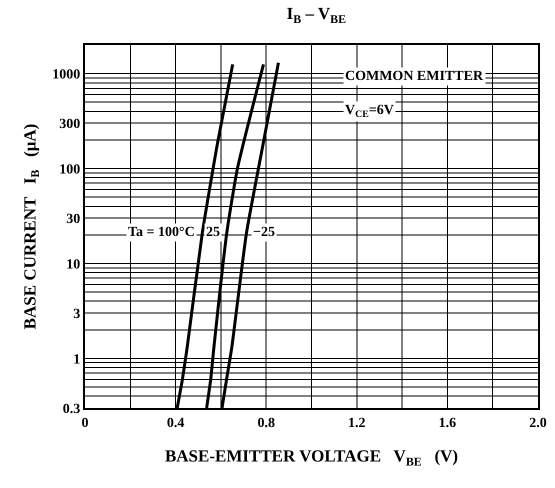 The height and width of the screenshot is (488, 555). I want to click on x-tick-label: 0, so click(85, 423).